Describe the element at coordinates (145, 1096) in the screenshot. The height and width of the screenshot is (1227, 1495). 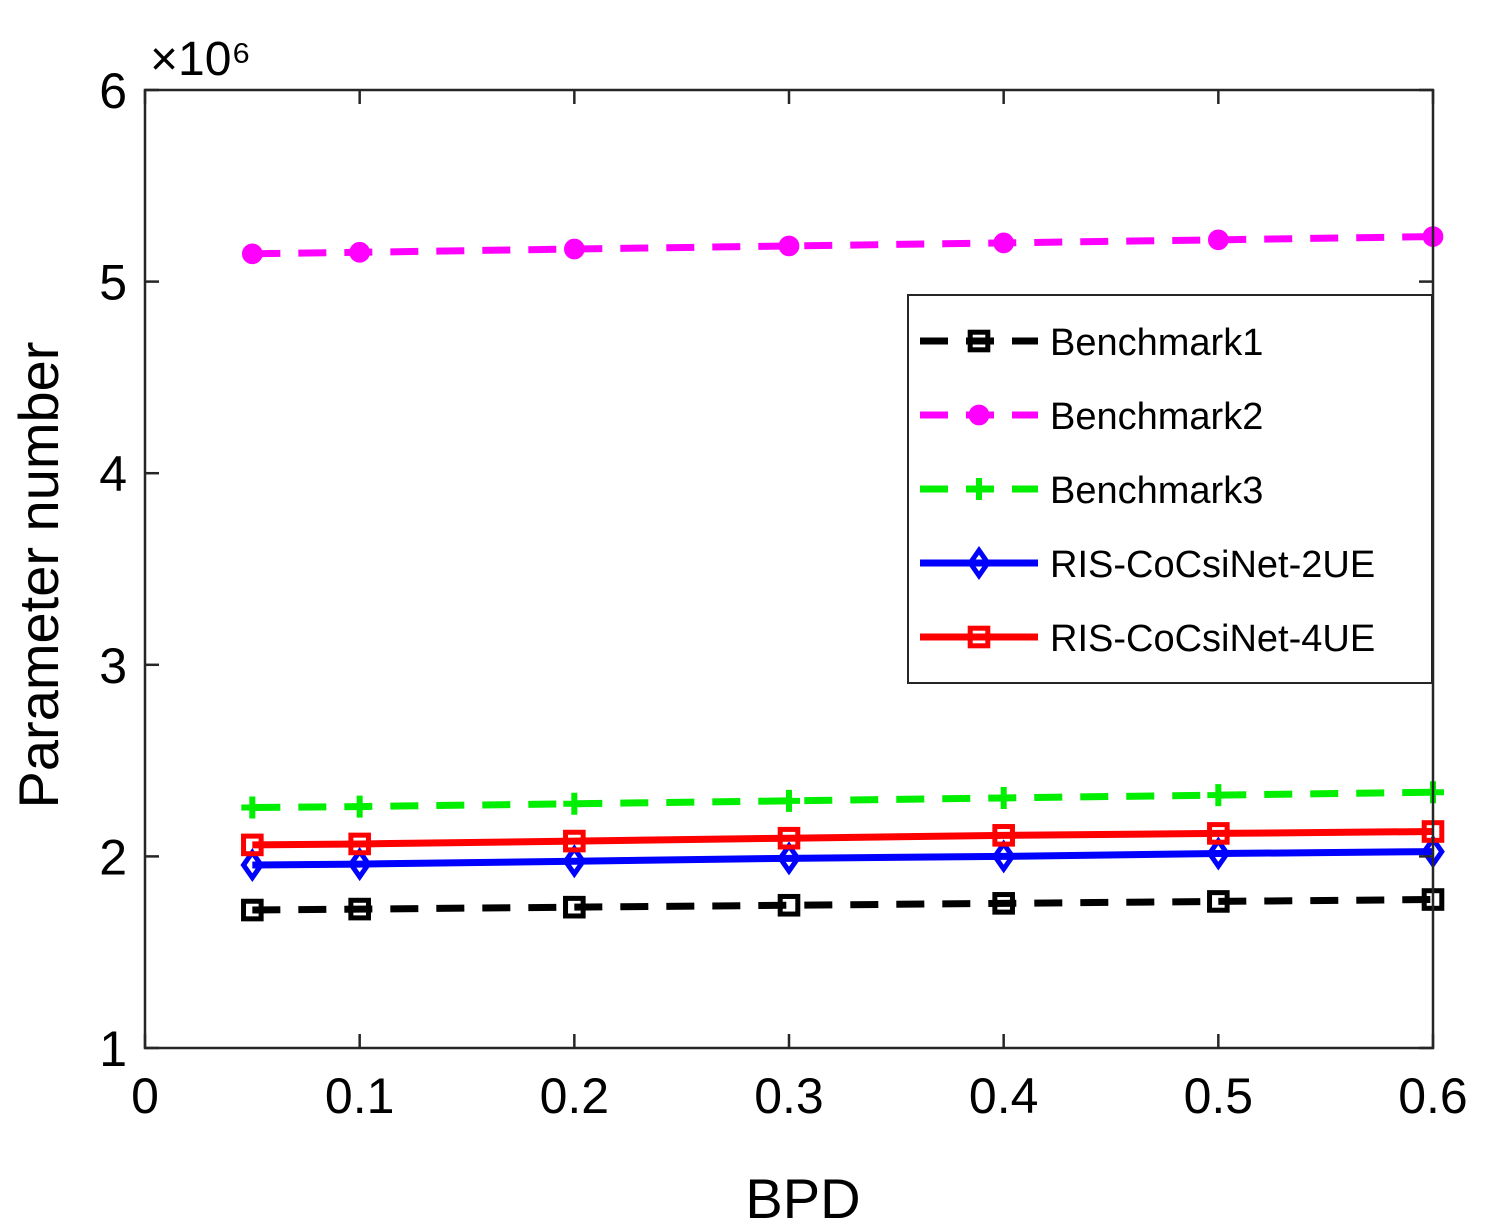
I see `x-tick-label: 0` at that location.